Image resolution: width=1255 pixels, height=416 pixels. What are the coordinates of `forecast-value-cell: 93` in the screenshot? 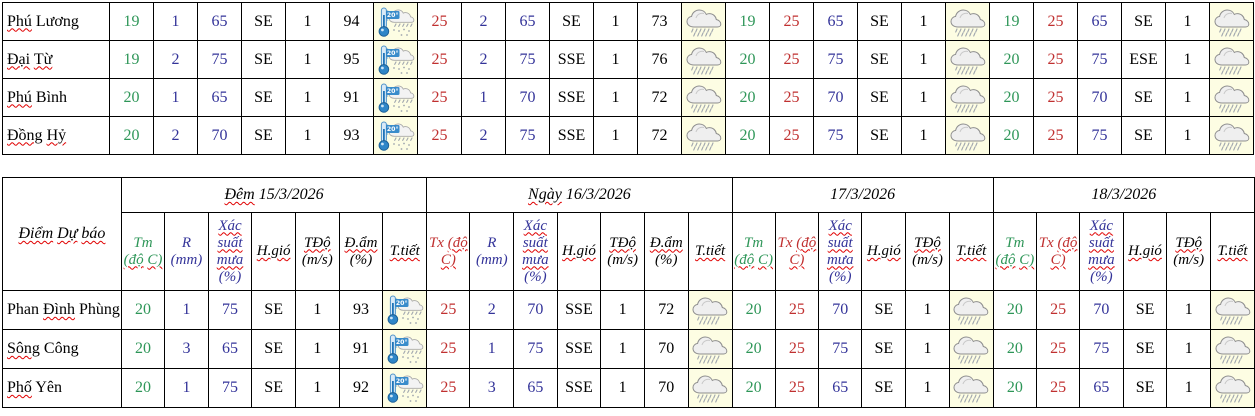 It's located at (351, 135).